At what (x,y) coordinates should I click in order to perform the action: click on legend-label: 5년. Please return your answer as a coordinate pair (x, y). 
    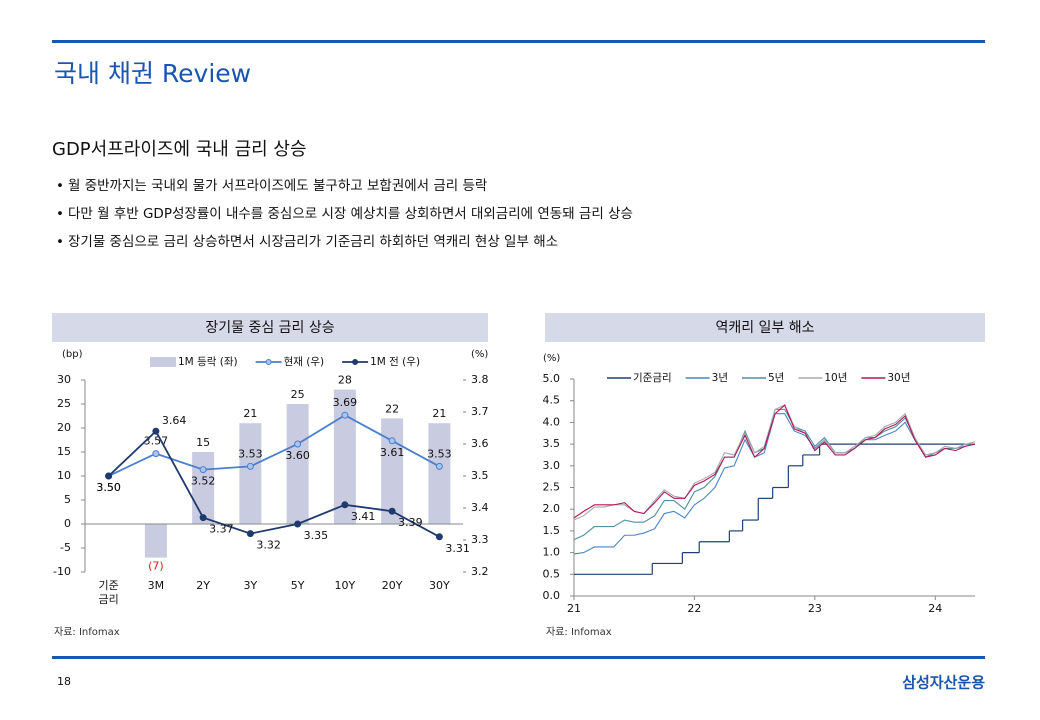
    Looking at the image, I should click on (776, 378).